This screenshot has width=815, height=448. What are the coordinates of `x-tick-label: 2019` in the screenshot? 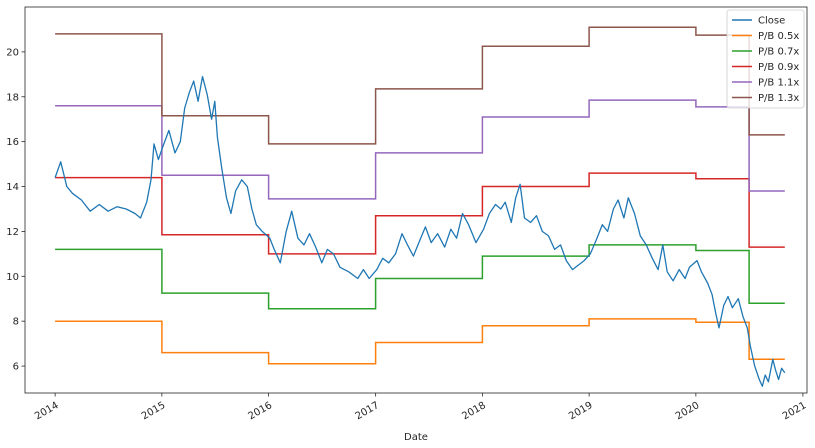 It's located at (581, 411).